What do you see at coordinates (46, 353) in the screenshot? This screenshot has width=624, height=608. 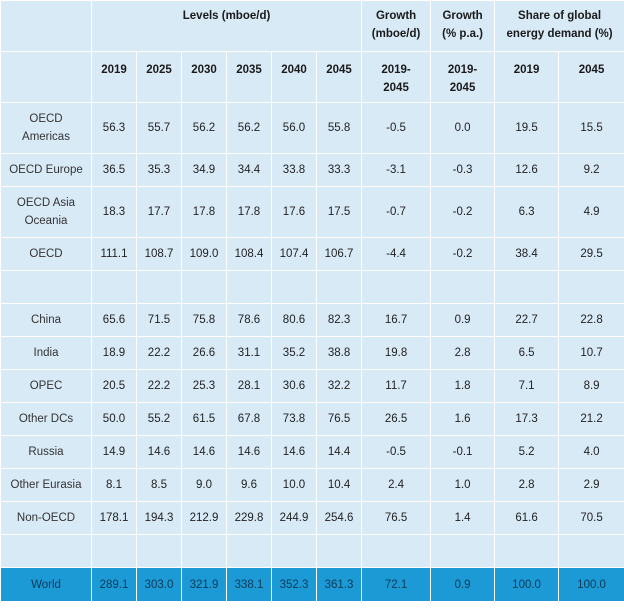 I see `row-label: India` at bounding box center [46, 353].